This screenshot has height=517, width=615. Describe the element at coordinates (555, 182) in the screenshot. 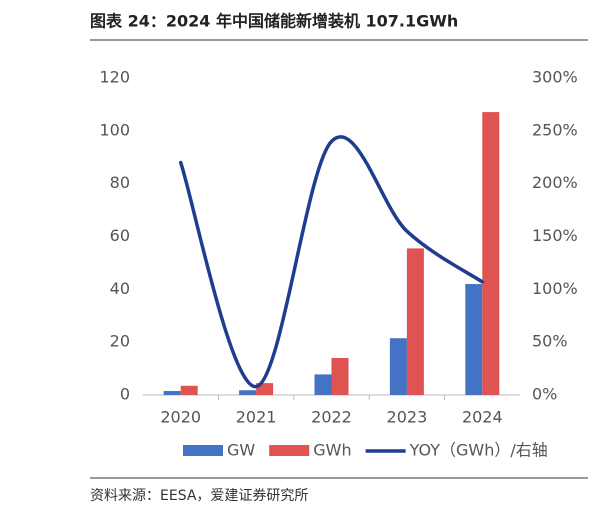

I see `y2-tick-label: 200%` at that location.